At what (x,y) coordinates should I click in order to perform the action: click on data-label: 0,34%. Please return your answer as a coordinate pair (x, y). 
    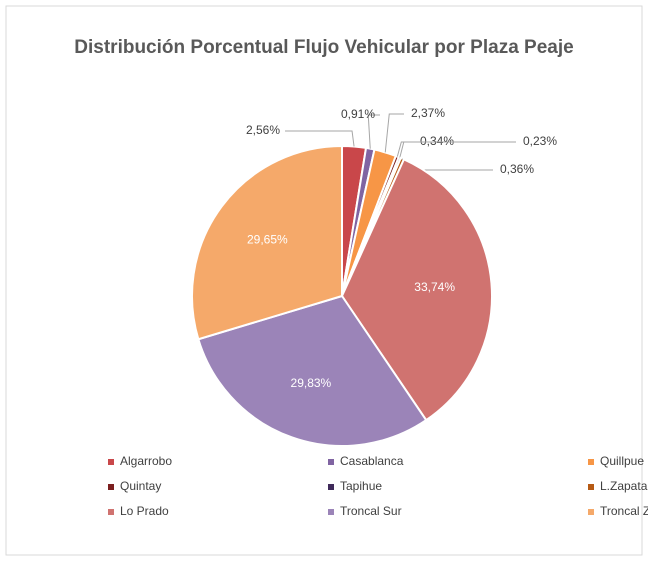
    Looking at the image, I should click on (437, 141).